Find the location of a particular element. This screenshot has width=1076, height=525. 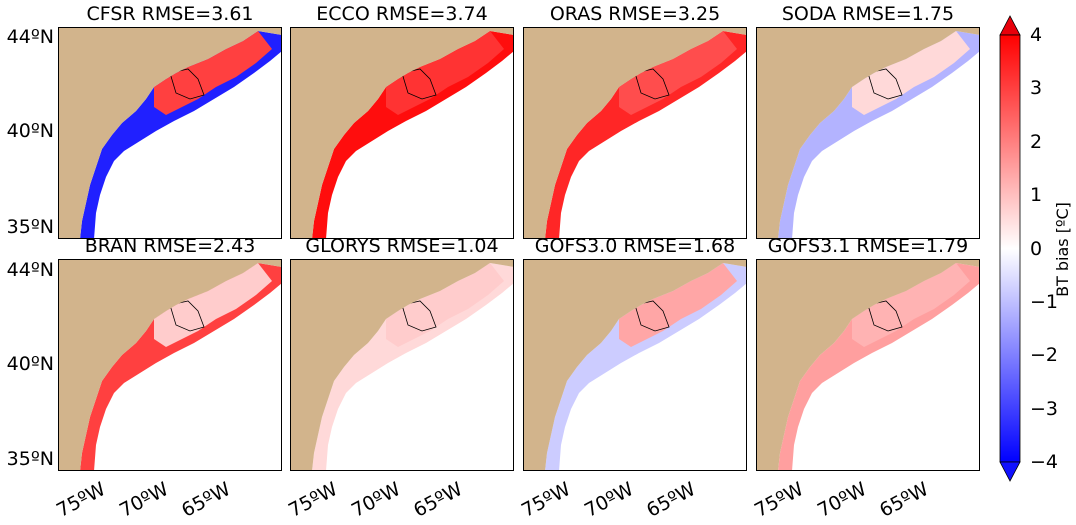

colorbar-tick-label: 2 is located at coordinates (1036, 141).